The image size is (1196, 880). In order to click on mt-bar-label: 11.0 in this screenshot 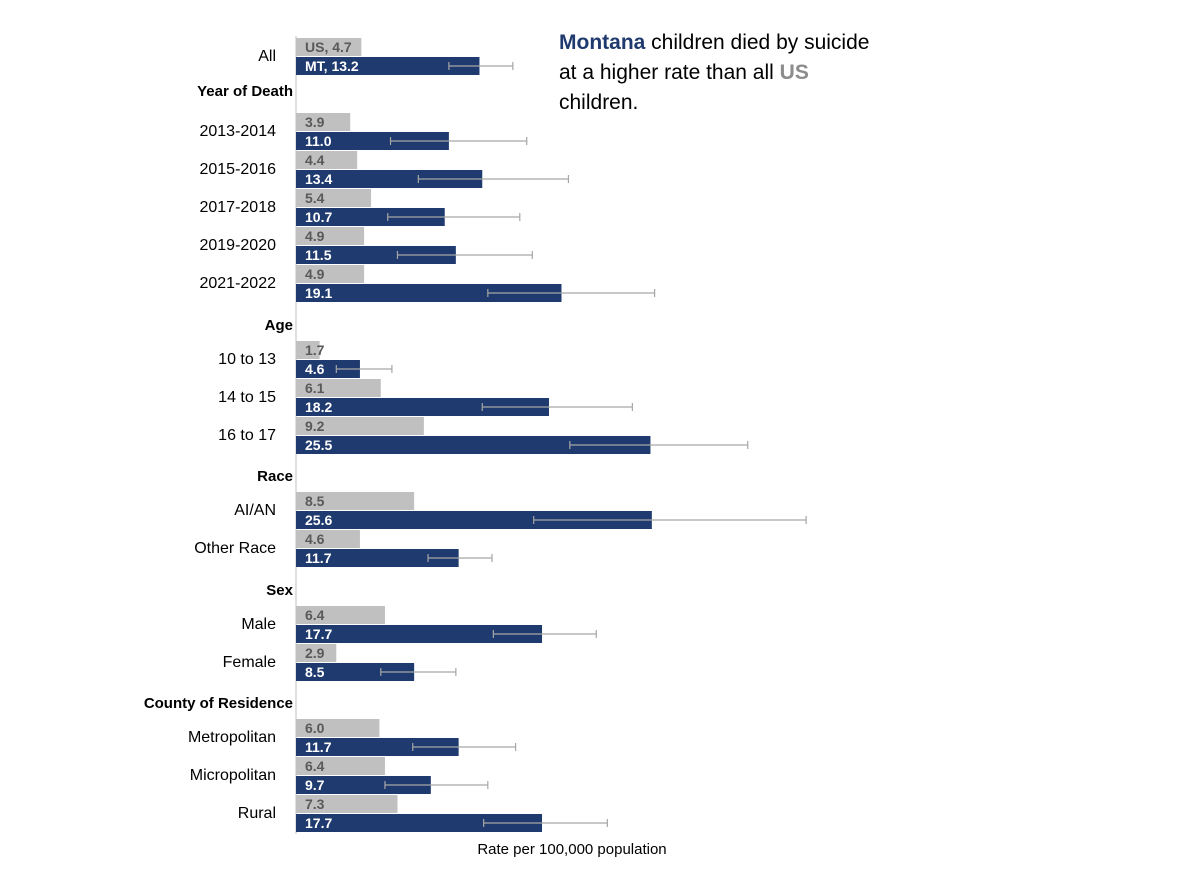, I will do `click(318, 141)`.